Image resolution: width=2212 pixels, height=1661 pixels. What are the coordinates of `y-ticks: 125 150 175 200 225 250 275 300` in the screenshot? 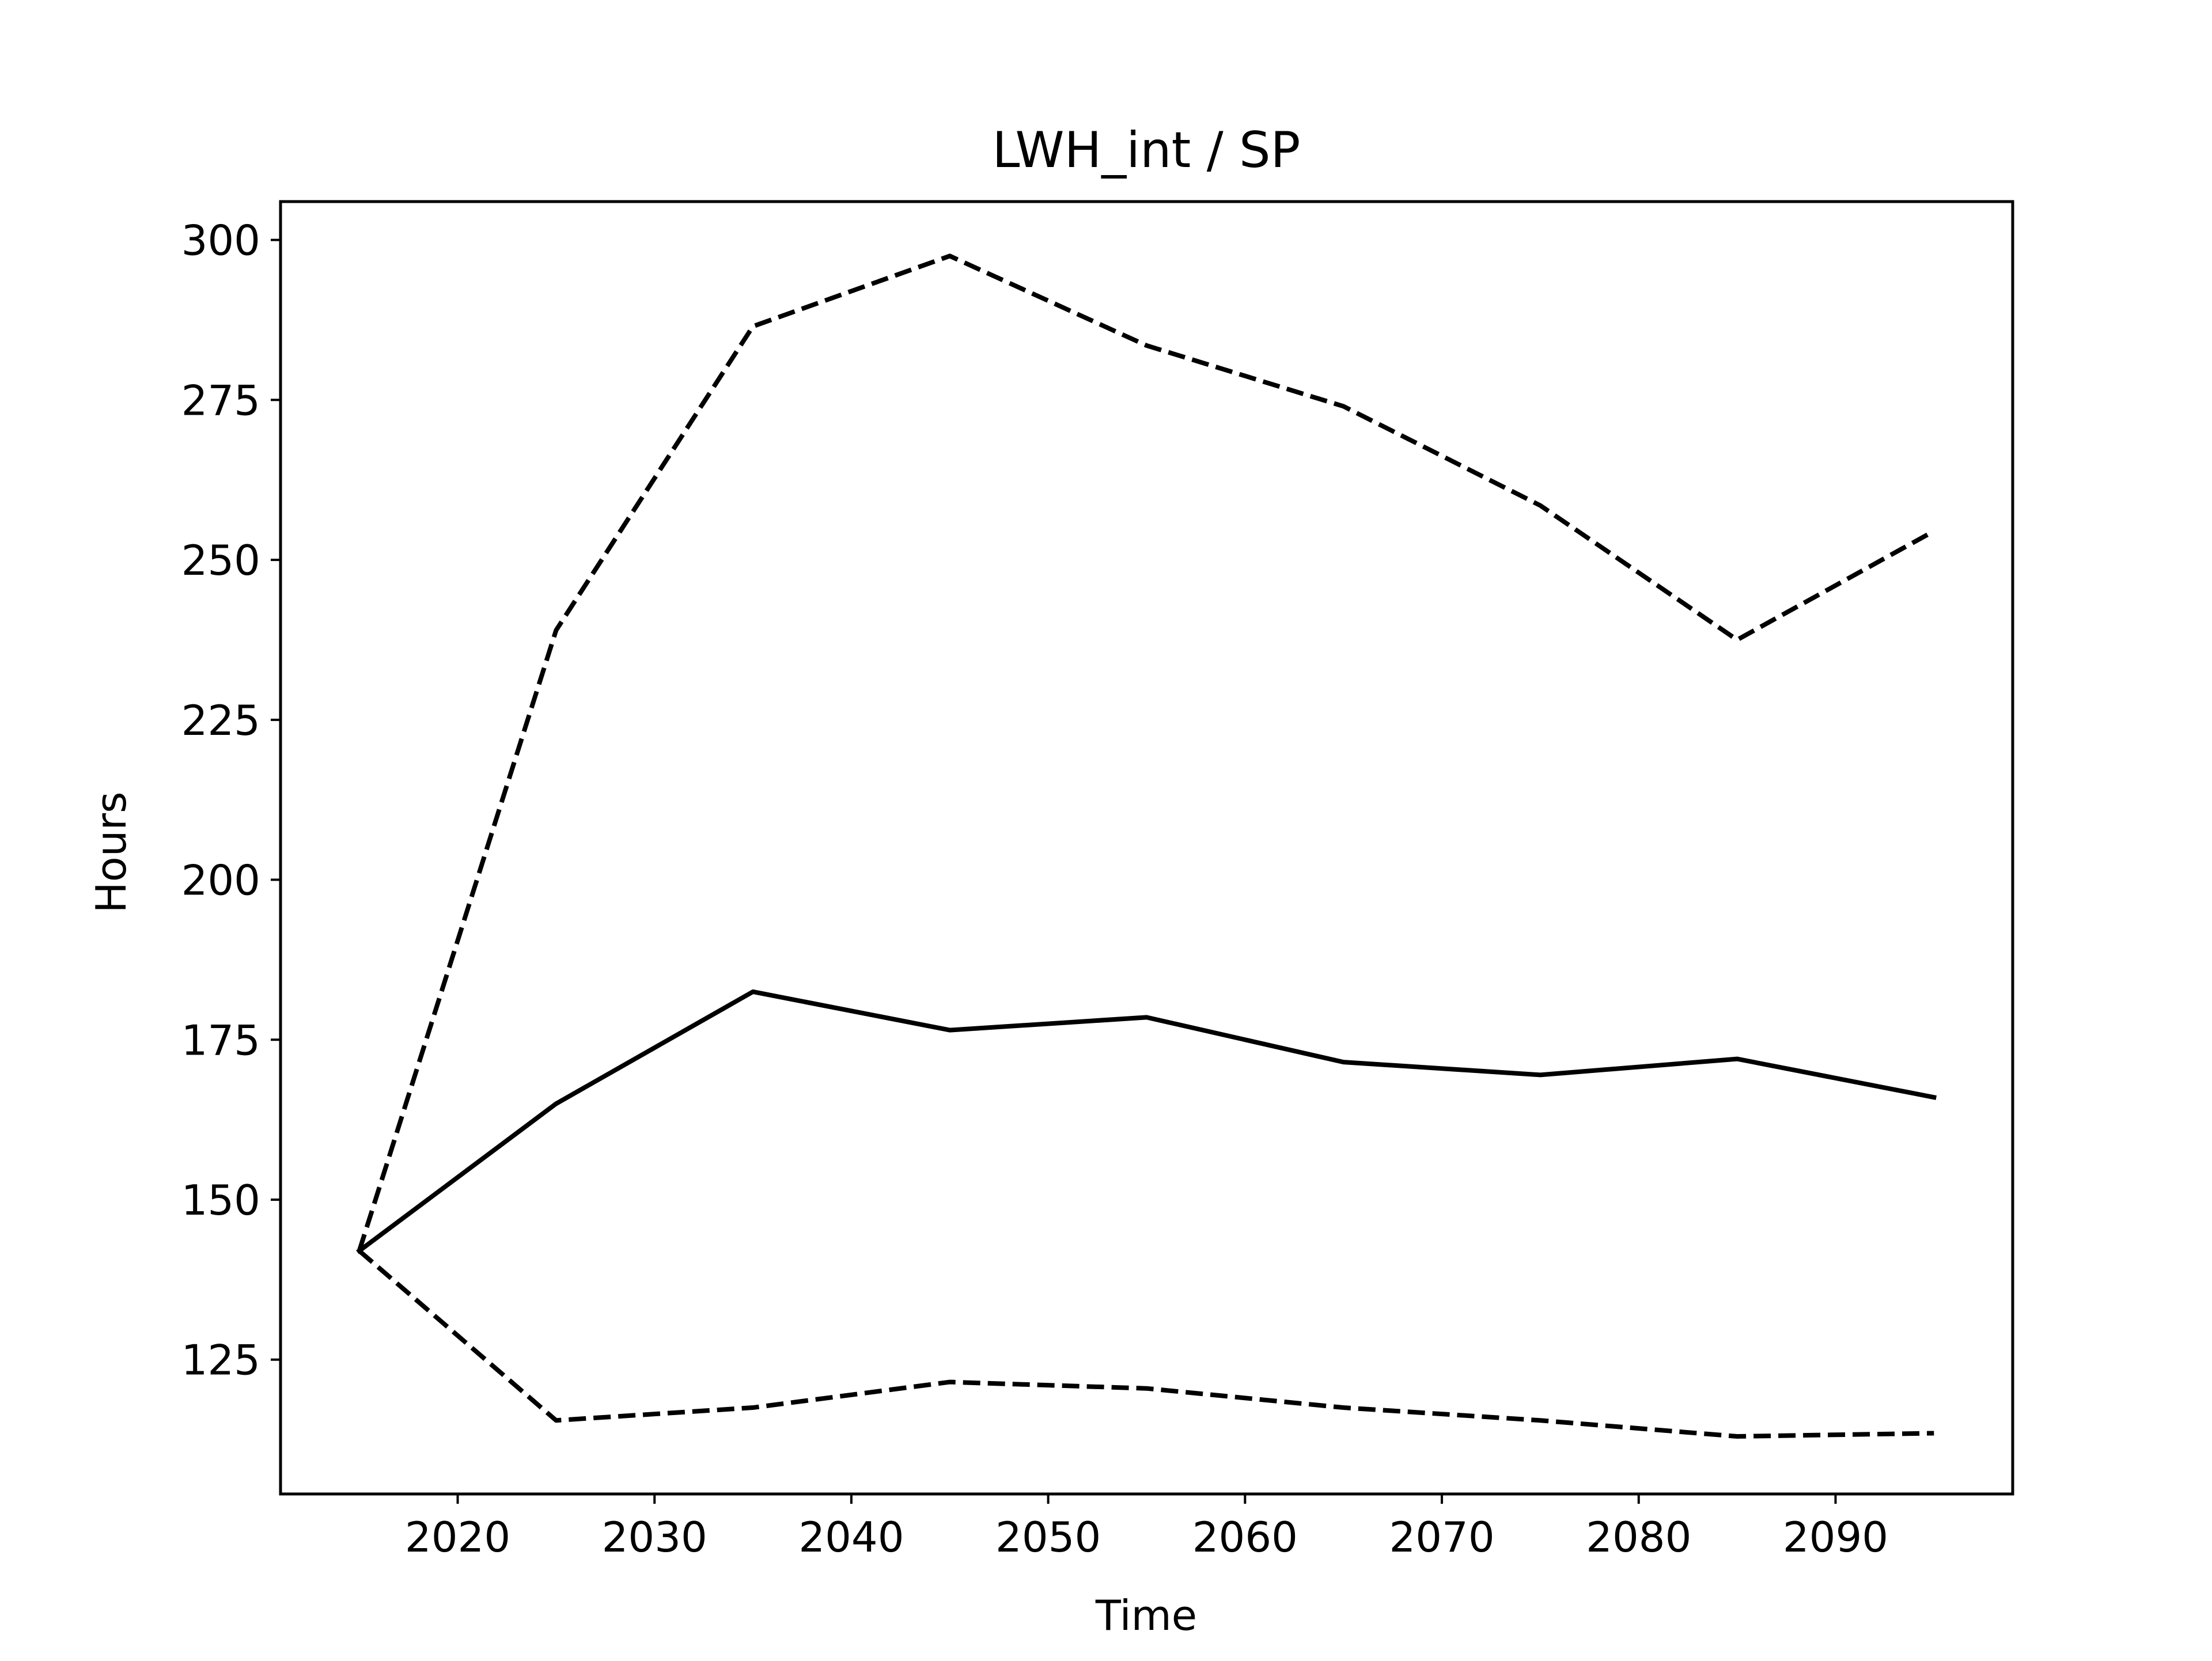 It's located at (231, 801).